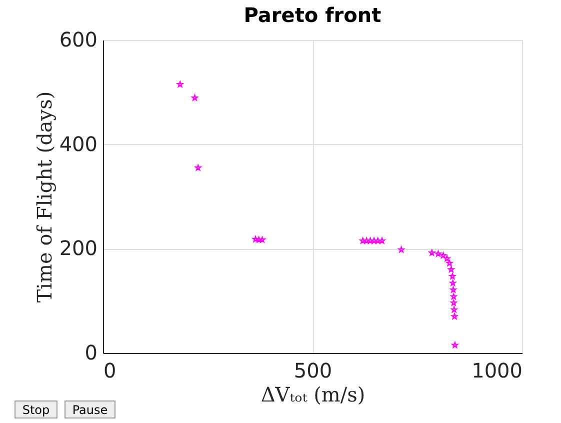  Describe the element at coordinates (78, 144) in the screenshot. I see `y-tick-label: 400` at that location.